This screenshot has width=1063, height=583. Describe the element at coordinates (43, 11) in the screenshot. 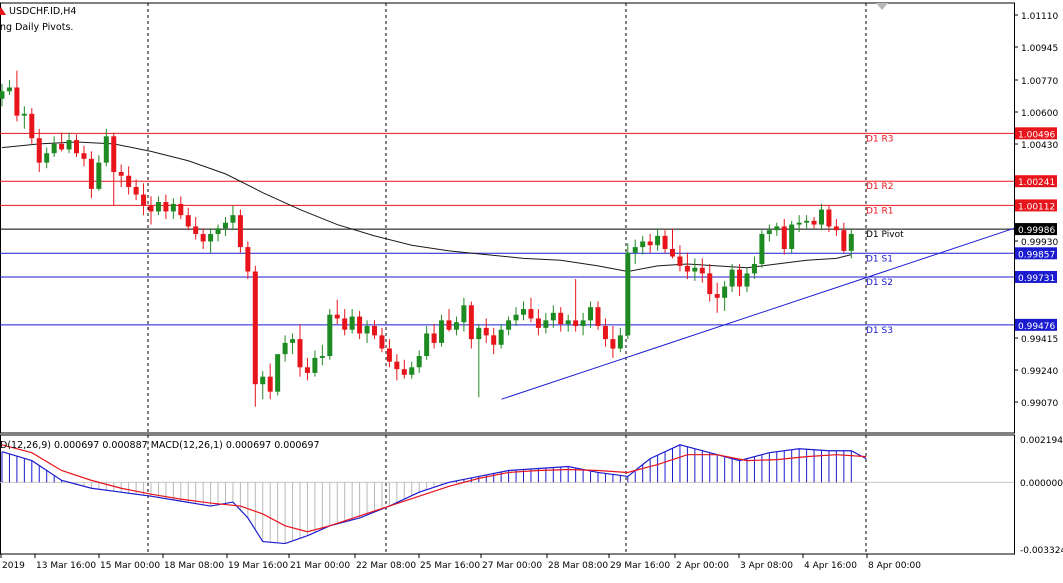

I see `symbol-title: USDCHF.ID,H4` at that location.